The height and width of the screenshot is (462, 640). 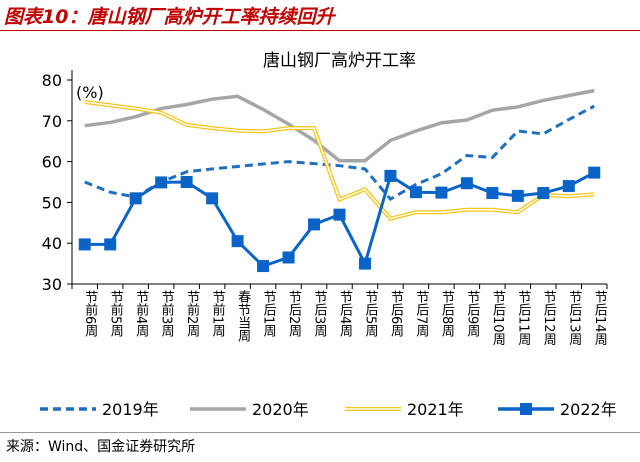 I want to click on chart-title: 唐山钢厂高炉开工率, so click(x=339, y=60).